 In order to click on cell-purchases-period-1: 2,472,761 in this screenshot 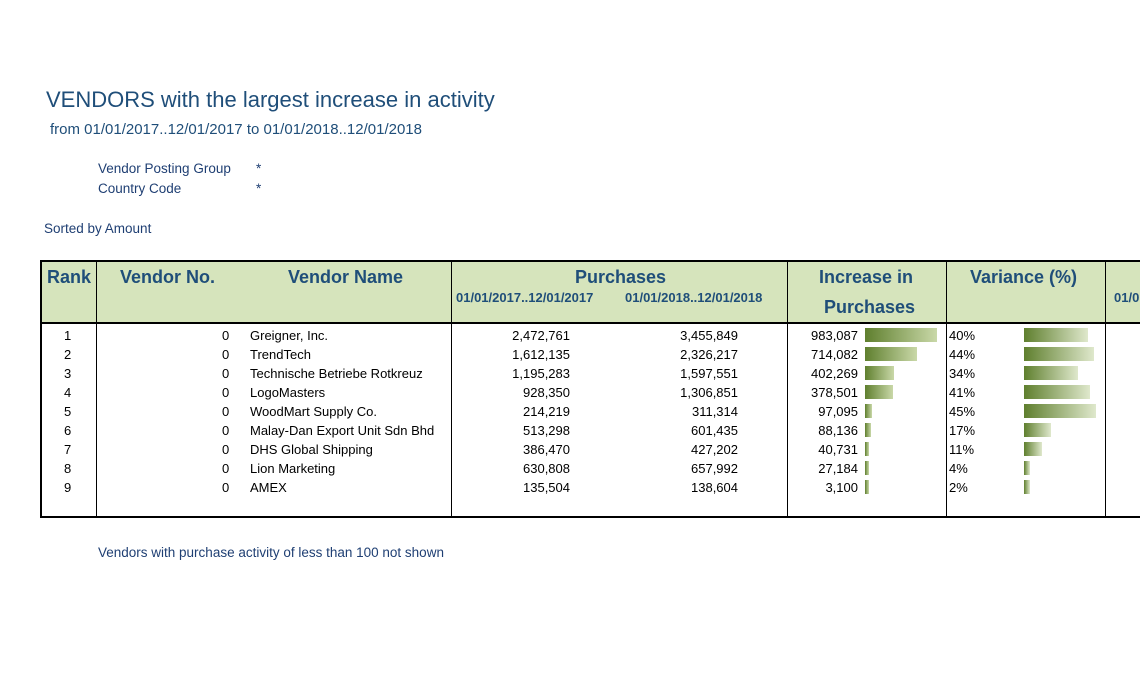, I will do `click(541, 335)`.